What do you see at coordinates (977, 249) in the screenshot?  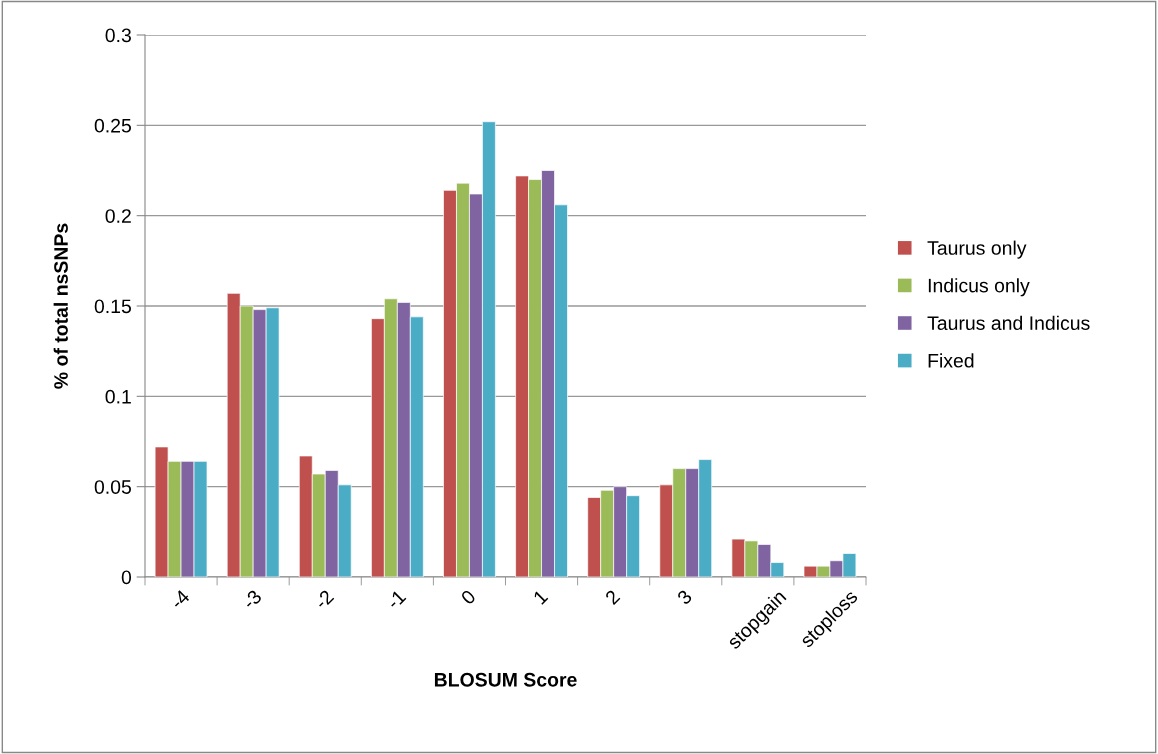 I see `legend-label: Taurus only` at bounding box center [977, 249].